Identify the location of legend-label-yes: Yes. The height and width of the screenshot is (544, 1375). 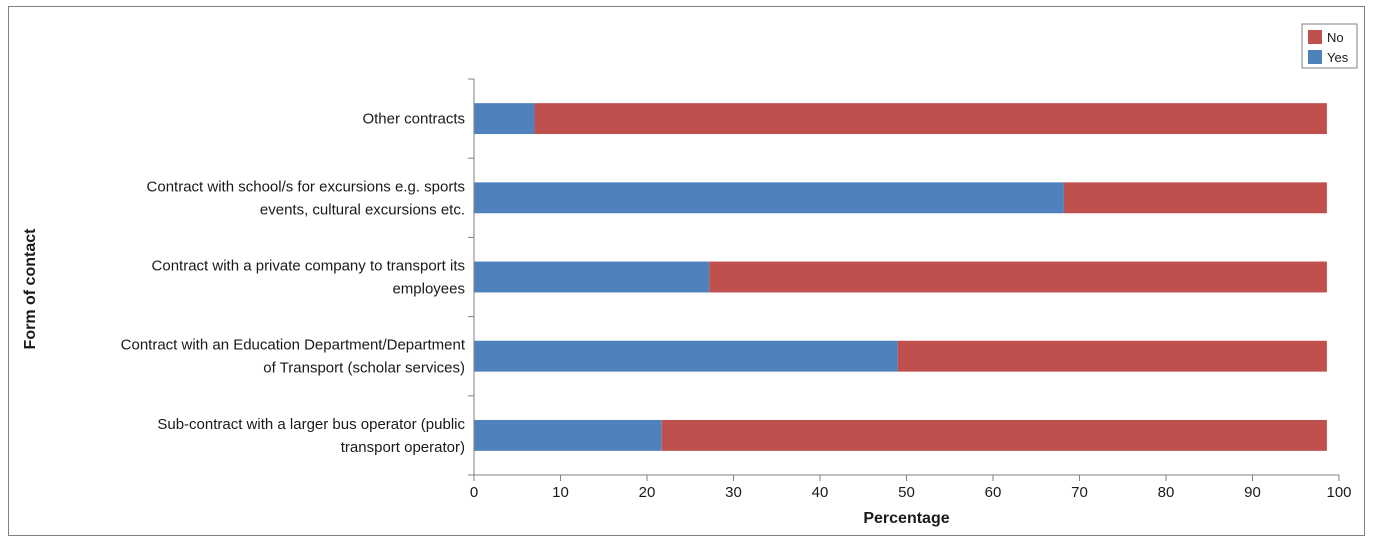
(1338, 57).